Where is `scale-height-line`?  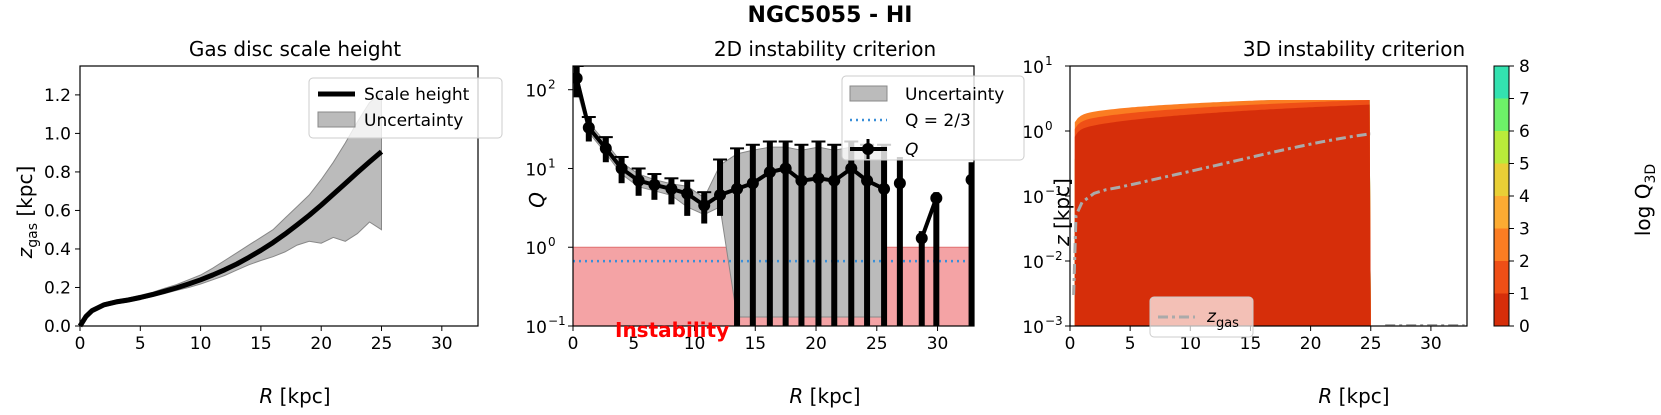 scale-height-line is located at coordinates (230, 238).